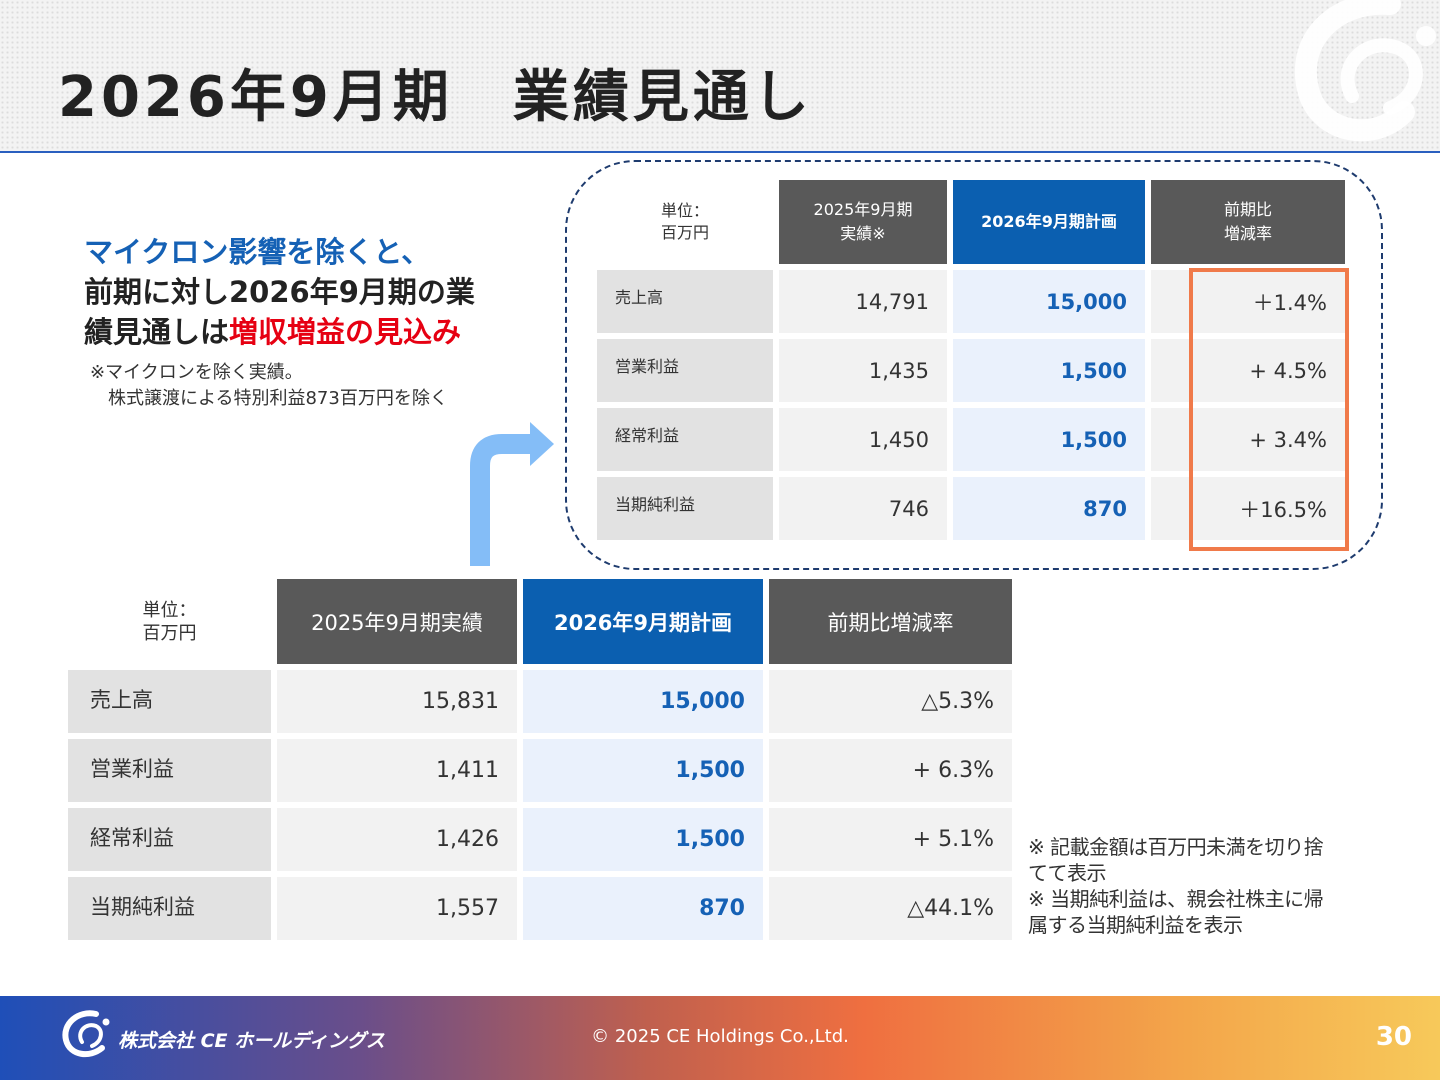  I want to click on table-row: 売上高 14,791 15,000 ＋1.4%, so click(971, 301).